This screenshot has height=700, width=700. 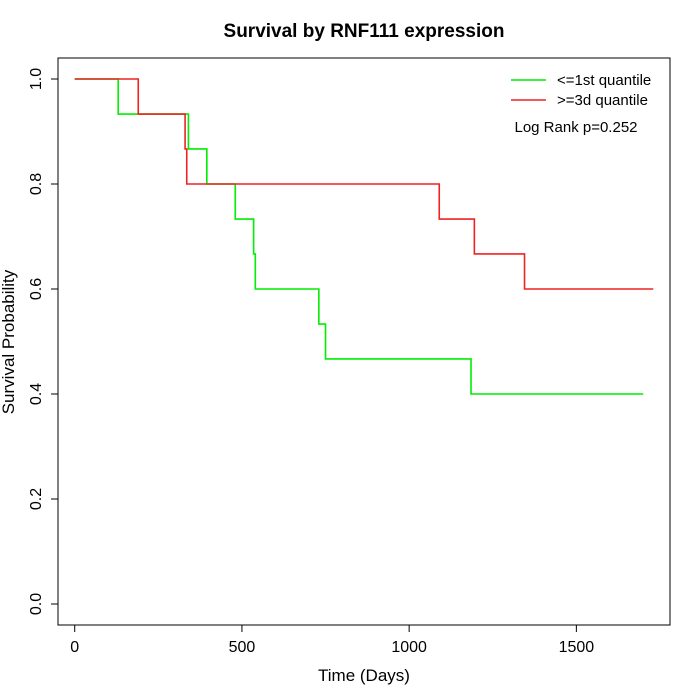 What do you see at coordinates (36, 289) in the screenshot?
I see `y-tick-label: 0.6` at bounding box center [36, 289].